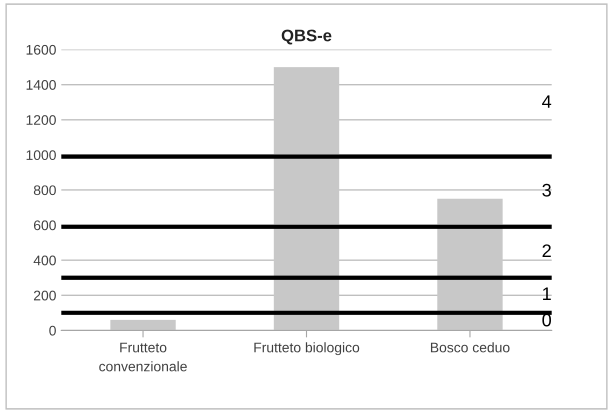 The height and width of the screenshot is (413, 613). Describe the element at coordinates (41, 120) in the screenshot. I see `y-tick-label: 1200` at that location.